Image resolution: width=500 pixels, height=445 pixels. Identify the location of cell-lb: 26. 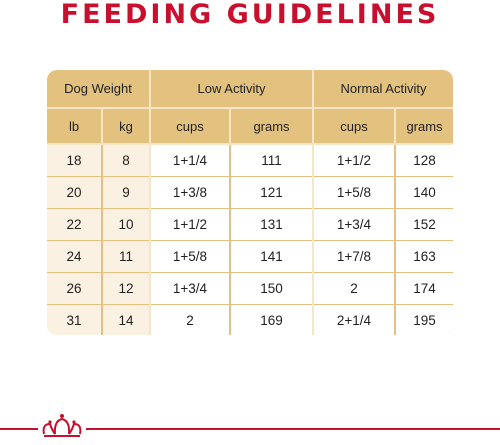
(74, 288).